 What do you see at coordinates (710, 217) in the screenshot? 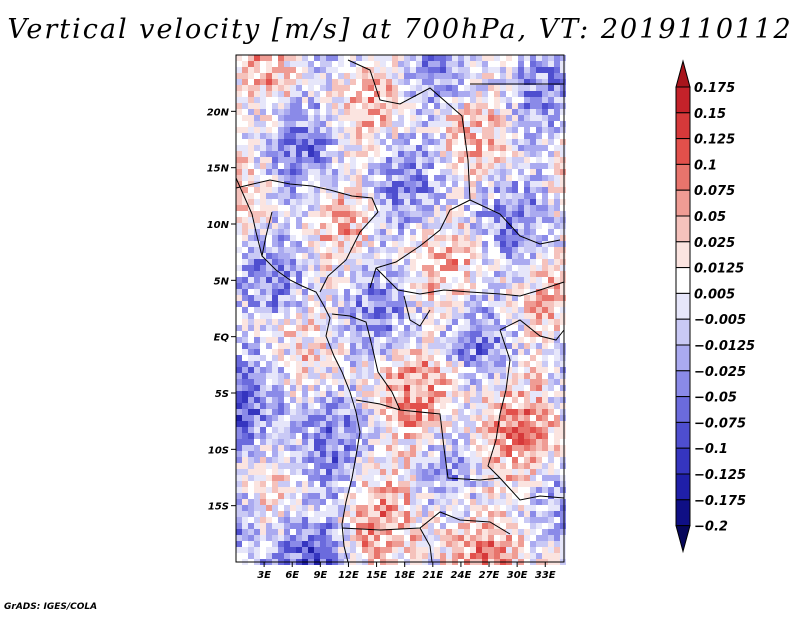
I see `colorbar-label: 0.05` at bounding box center [710, 217].